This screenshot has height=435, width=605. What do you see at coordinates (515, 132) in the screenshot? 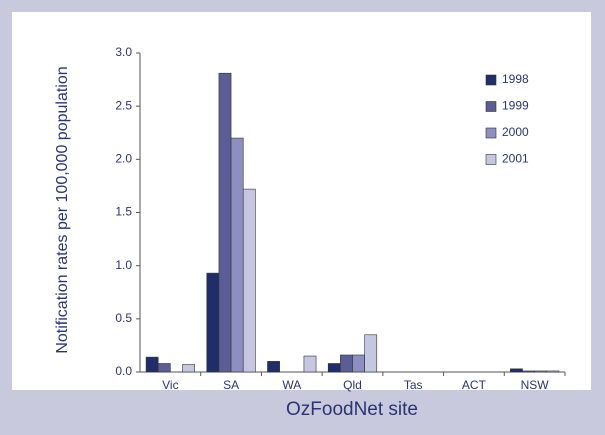
I see `legend-label: 2000` at bounding box center [515, 132].